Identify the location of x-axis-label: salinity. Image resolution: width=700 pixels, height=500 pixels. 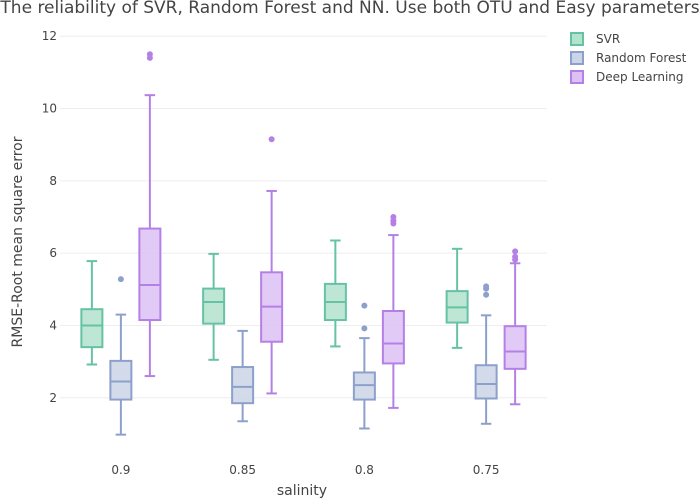
(302, 491).